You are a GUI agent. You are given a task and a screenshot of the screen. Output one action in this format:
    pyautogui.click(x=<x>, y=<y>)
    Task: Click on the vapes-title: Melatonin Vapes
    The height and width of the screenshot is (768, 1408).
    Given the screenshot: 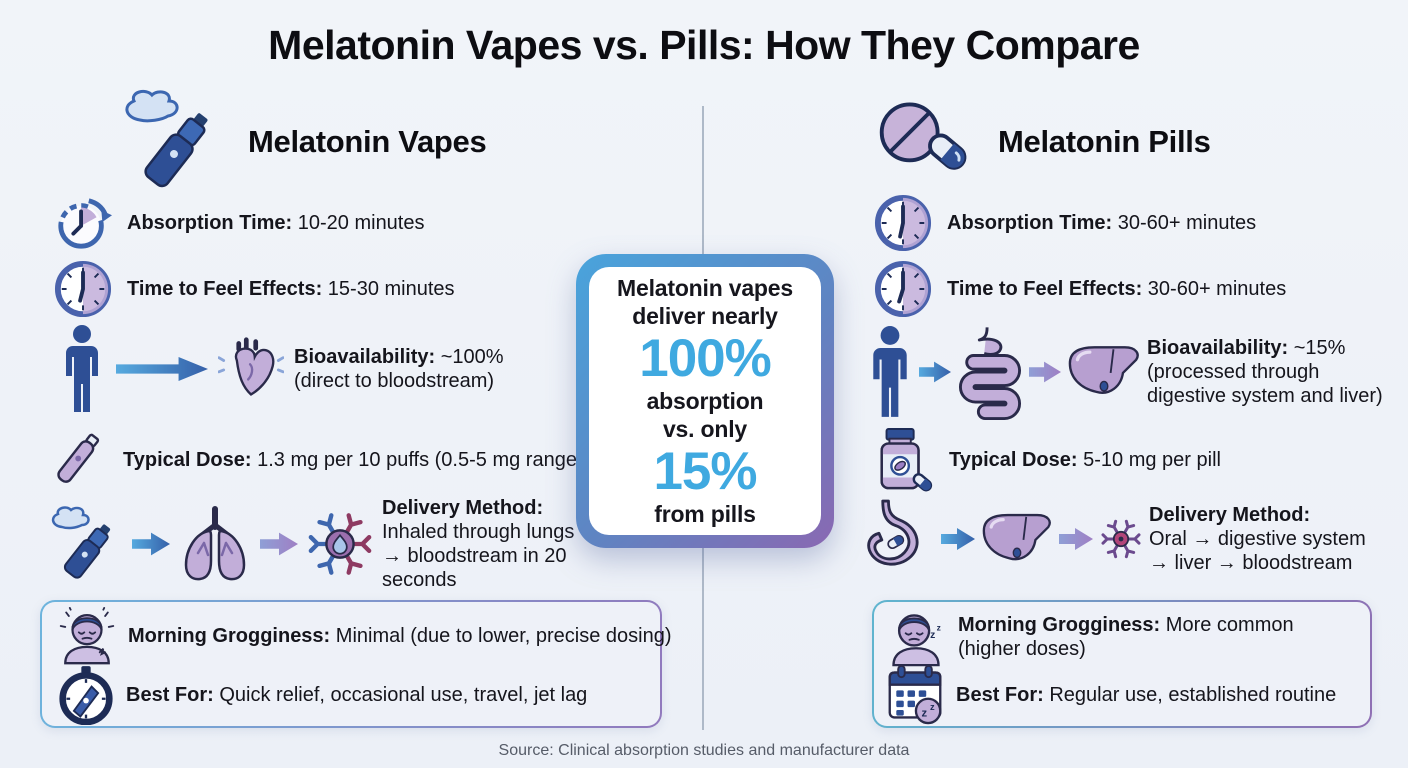 What is the action you would take?
    pyautogui.click(x=367, y=141)
    